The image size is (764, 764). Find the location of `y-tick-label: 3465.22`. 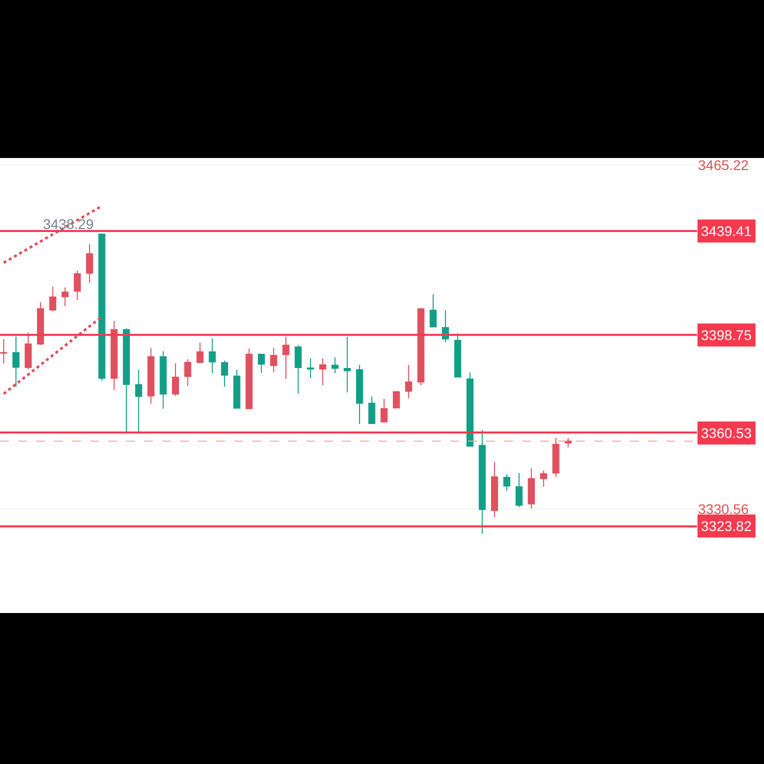

y-tick-label: 3465.22 is located at coordinates (723, 165).